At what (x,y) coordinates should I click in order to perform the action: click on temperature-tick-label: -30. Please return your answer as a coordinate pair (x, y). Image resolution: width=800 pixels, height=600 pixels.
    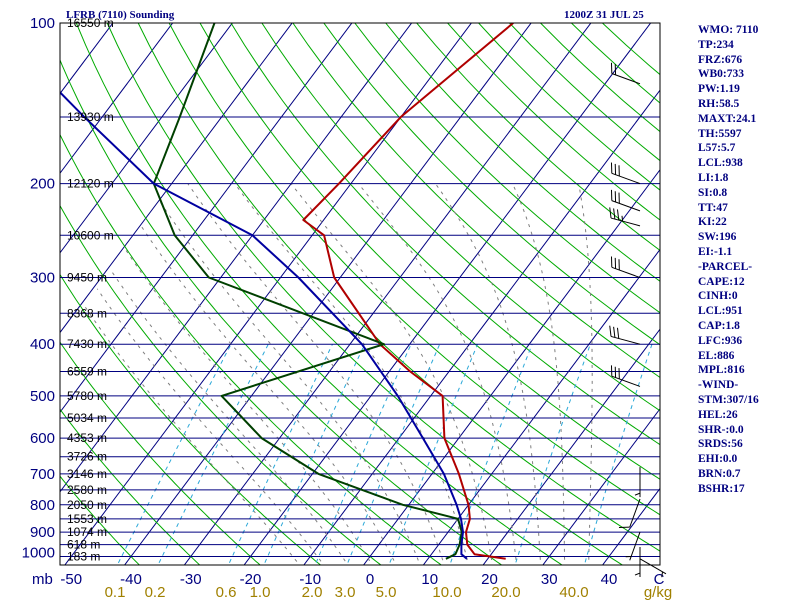
    Looking at the image, I should click on (191, 579).